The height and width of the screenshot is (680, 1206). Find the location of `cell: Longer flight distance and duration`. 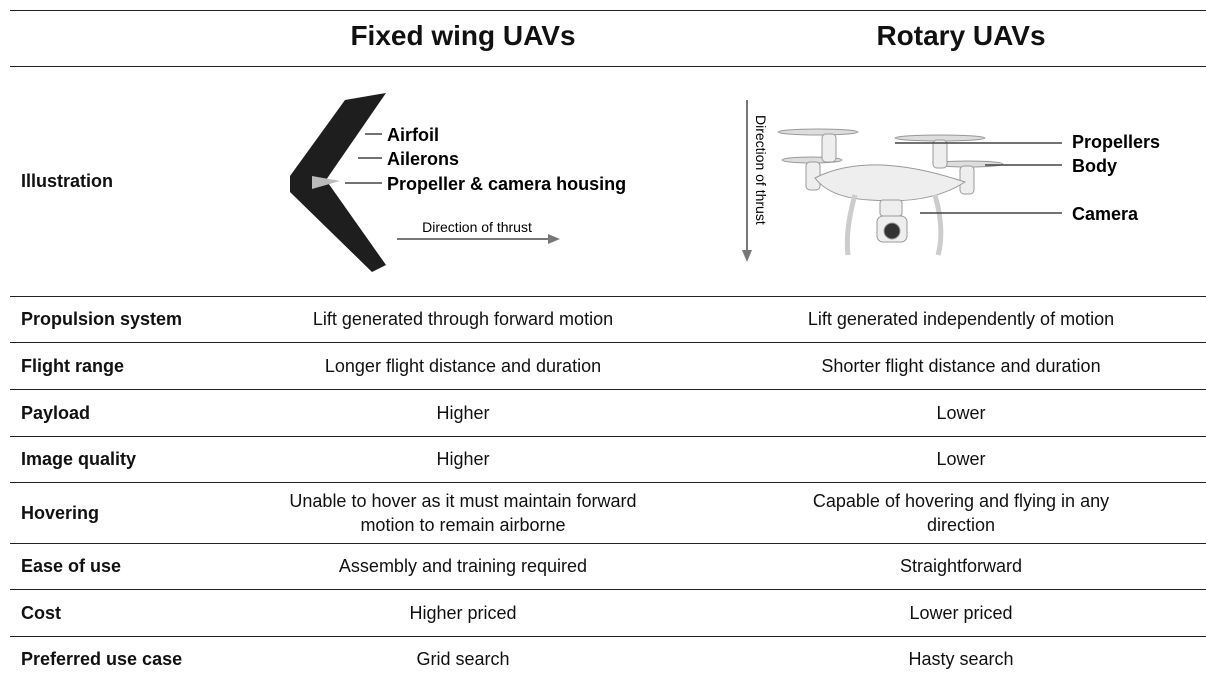

cell: Longer flight distance and duration is located at coordinates (463, 365).